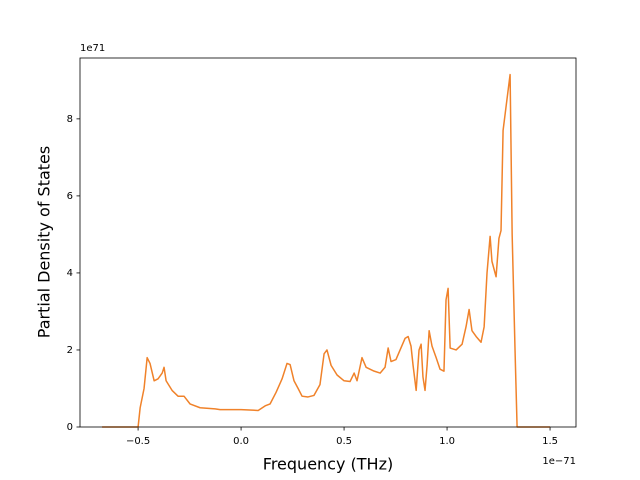  Describe the element at coordinates (70, 350) in the screenshot. I see `y-tick-label: 2` at that location.